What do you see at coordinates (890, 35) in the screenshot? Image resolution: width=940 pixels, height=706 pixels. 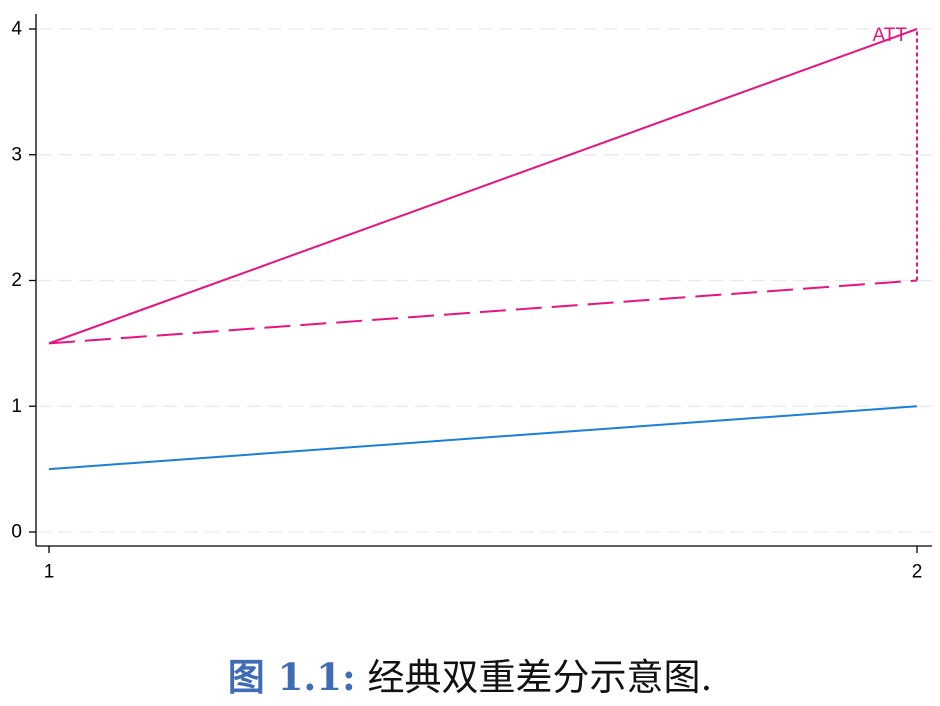 I see `att-label: ATT` at bounding box center [890, 35].